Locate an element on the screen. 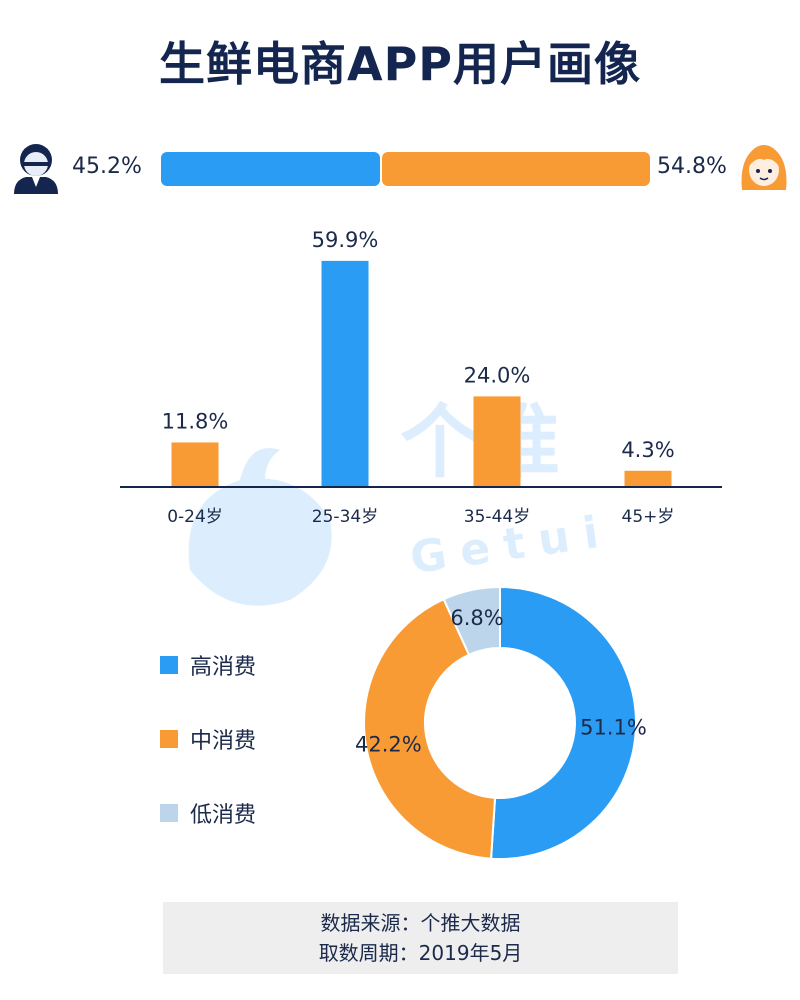  legend-item: 高消费 is located at coordinates (208, 665).